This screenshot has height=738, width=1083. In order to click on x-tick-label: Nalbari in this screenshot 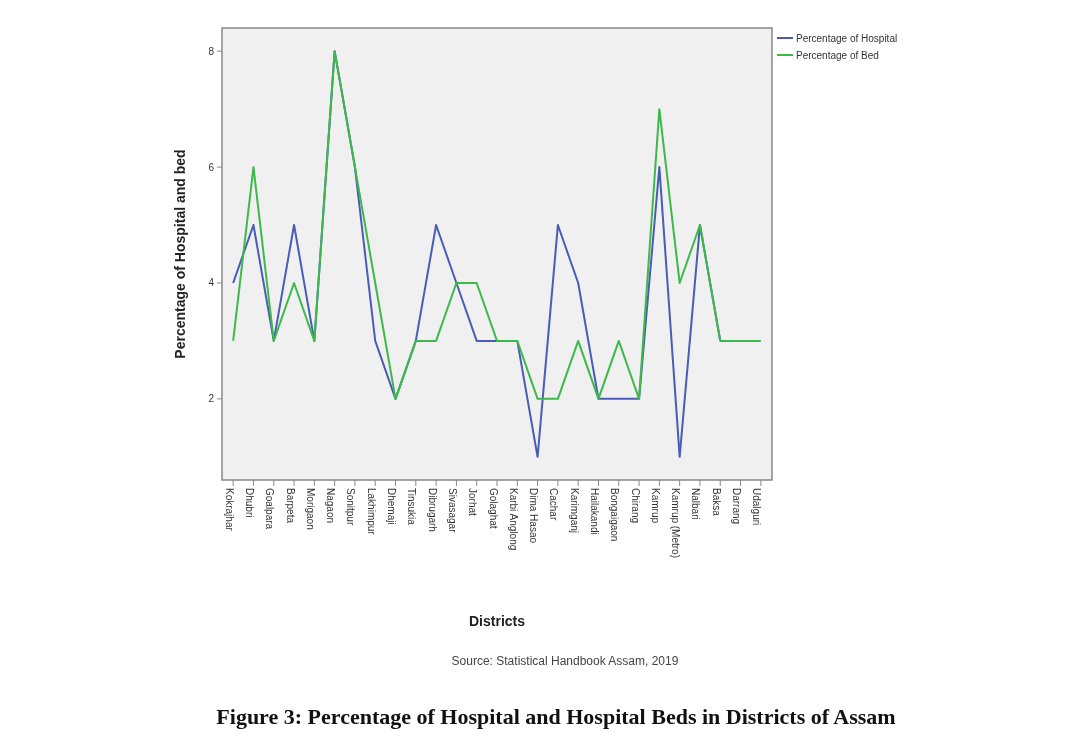, I will do `click(696, 504)`.